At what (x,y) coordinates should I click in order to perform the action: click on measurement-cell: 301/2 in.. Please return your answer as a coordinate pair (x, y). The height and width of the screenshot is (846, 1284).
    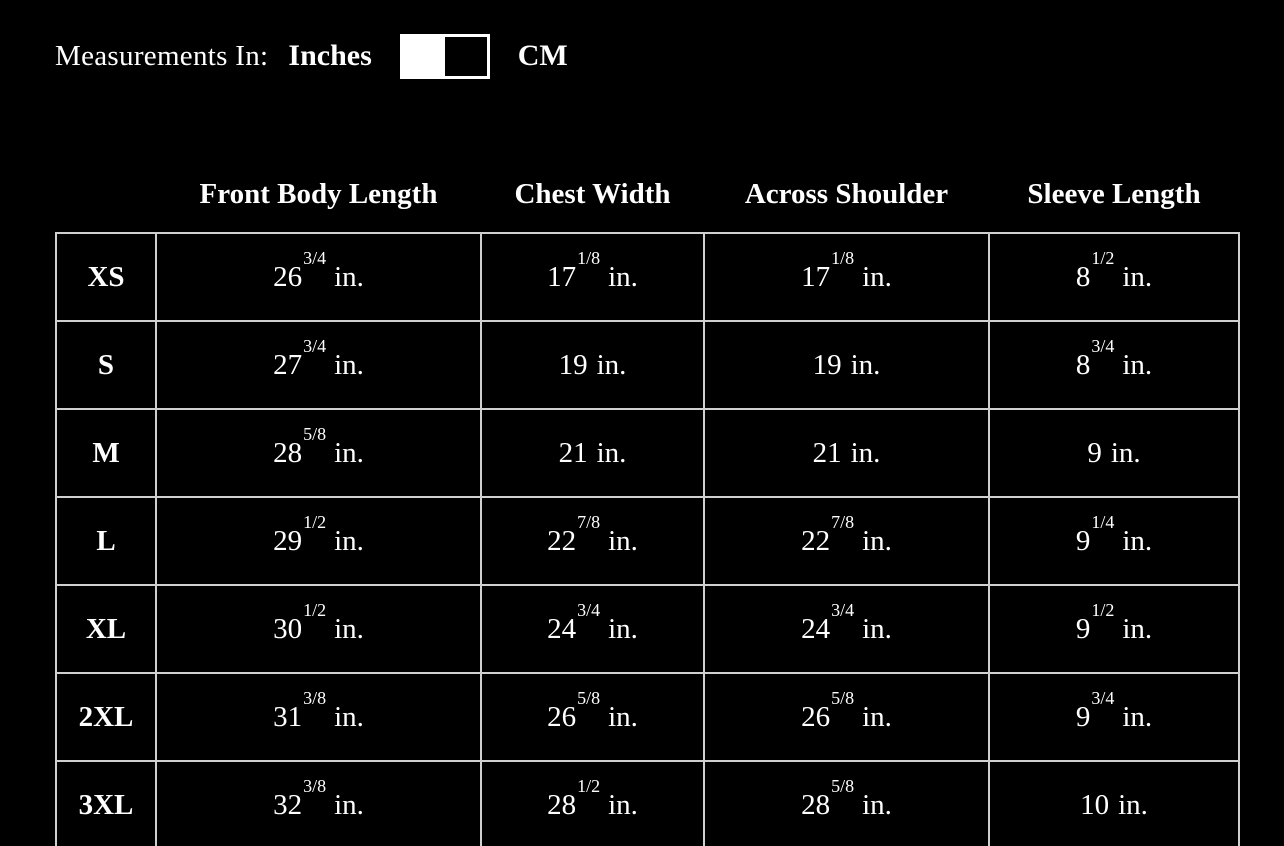
    Looking at the image, I should click on (318, 629).